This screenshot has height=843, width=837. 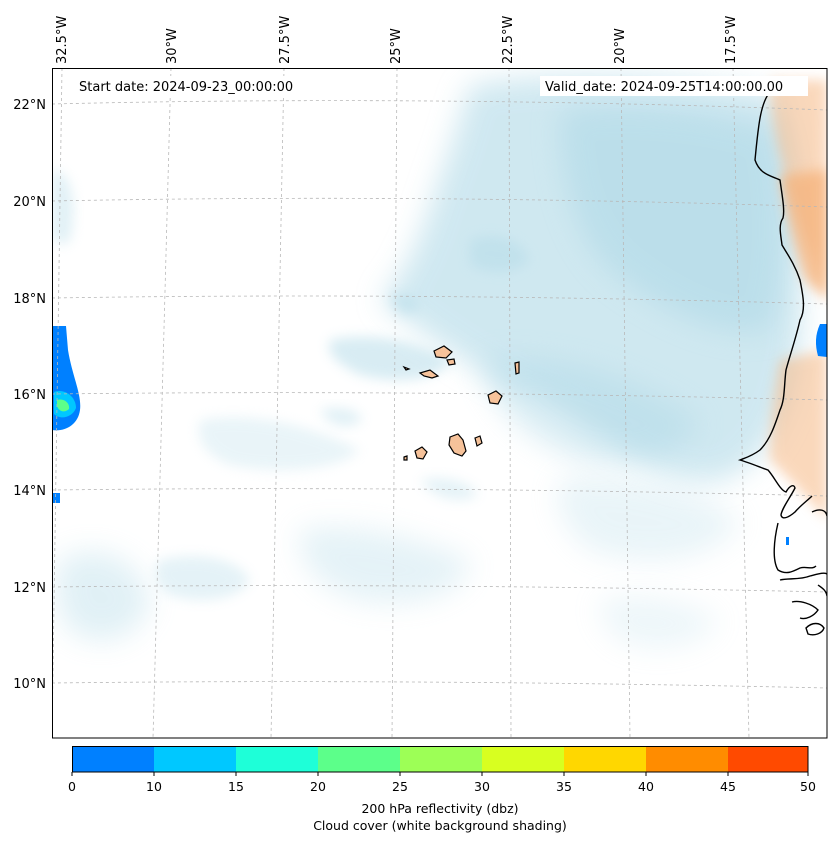 What do you see at coordinates (285, 40) in the screenshot?
I see `lon-label: 27.5°W` at bounding box center [285, 40].